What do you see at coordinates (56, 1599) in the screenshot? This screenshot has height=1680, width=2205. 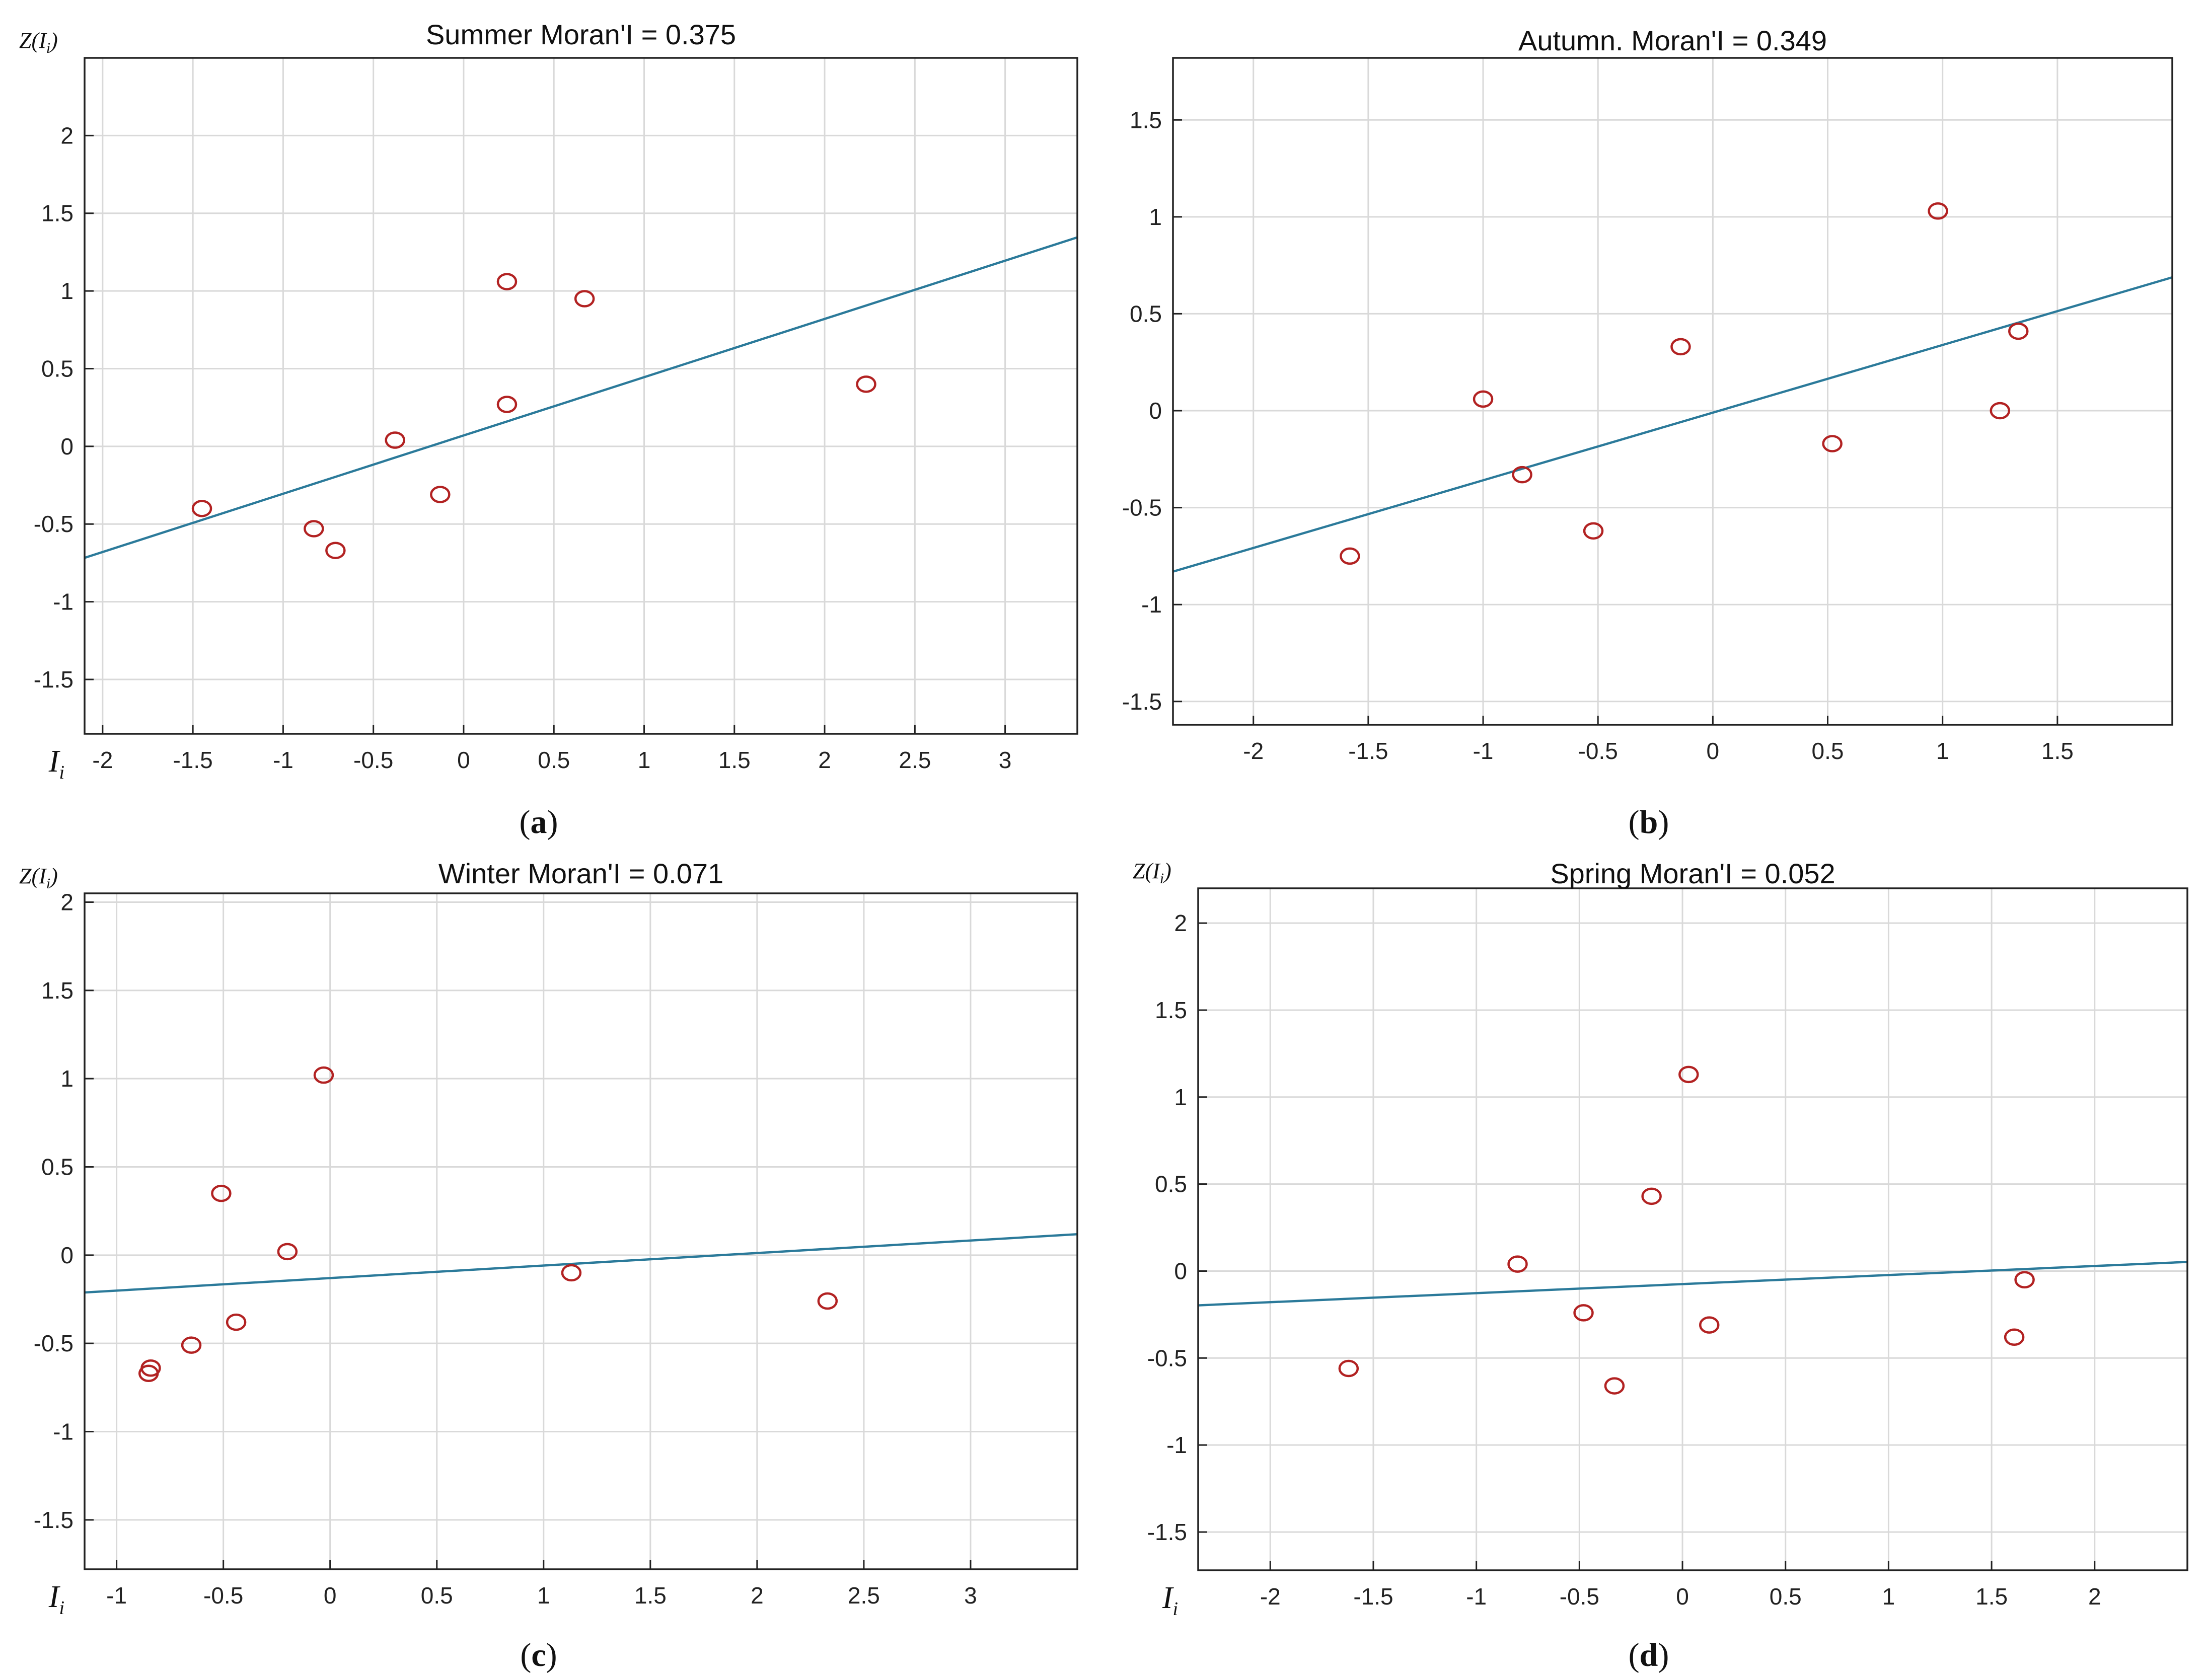 I see `x-axis-label: Ii` at bounding box center [56, 1599].